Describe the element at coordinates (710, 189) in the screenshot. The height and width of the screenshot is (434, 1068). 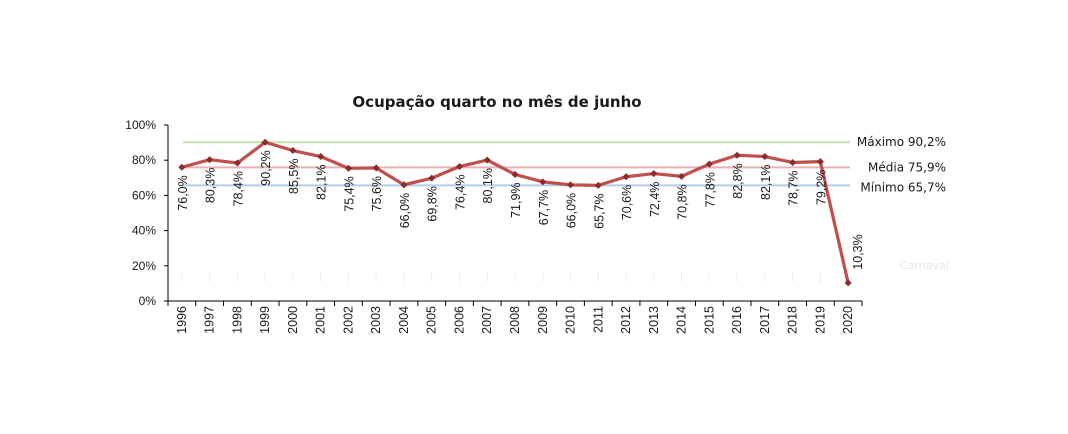
I see `data-label: 77,8%` at that location.